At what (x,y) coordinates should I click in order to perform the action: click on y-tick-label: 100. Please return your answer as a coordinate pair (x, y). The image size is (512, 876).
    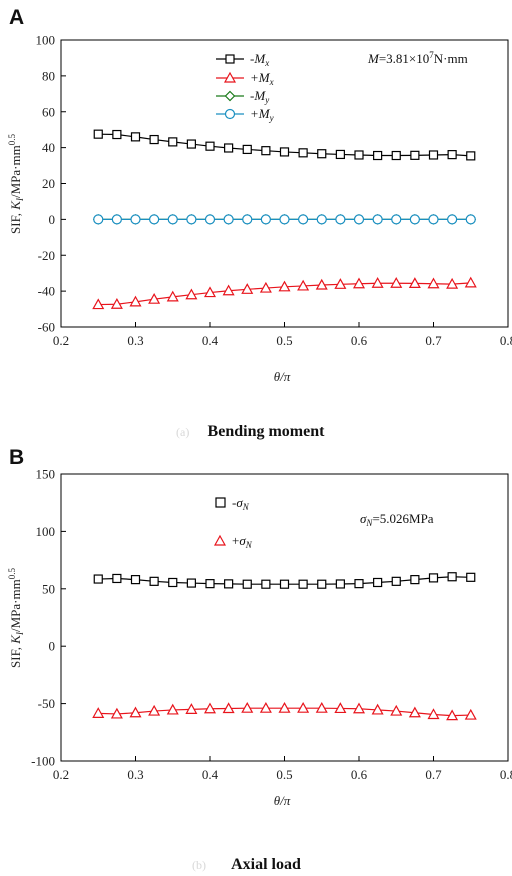
    Looking at the image, I should click on (46, 40).